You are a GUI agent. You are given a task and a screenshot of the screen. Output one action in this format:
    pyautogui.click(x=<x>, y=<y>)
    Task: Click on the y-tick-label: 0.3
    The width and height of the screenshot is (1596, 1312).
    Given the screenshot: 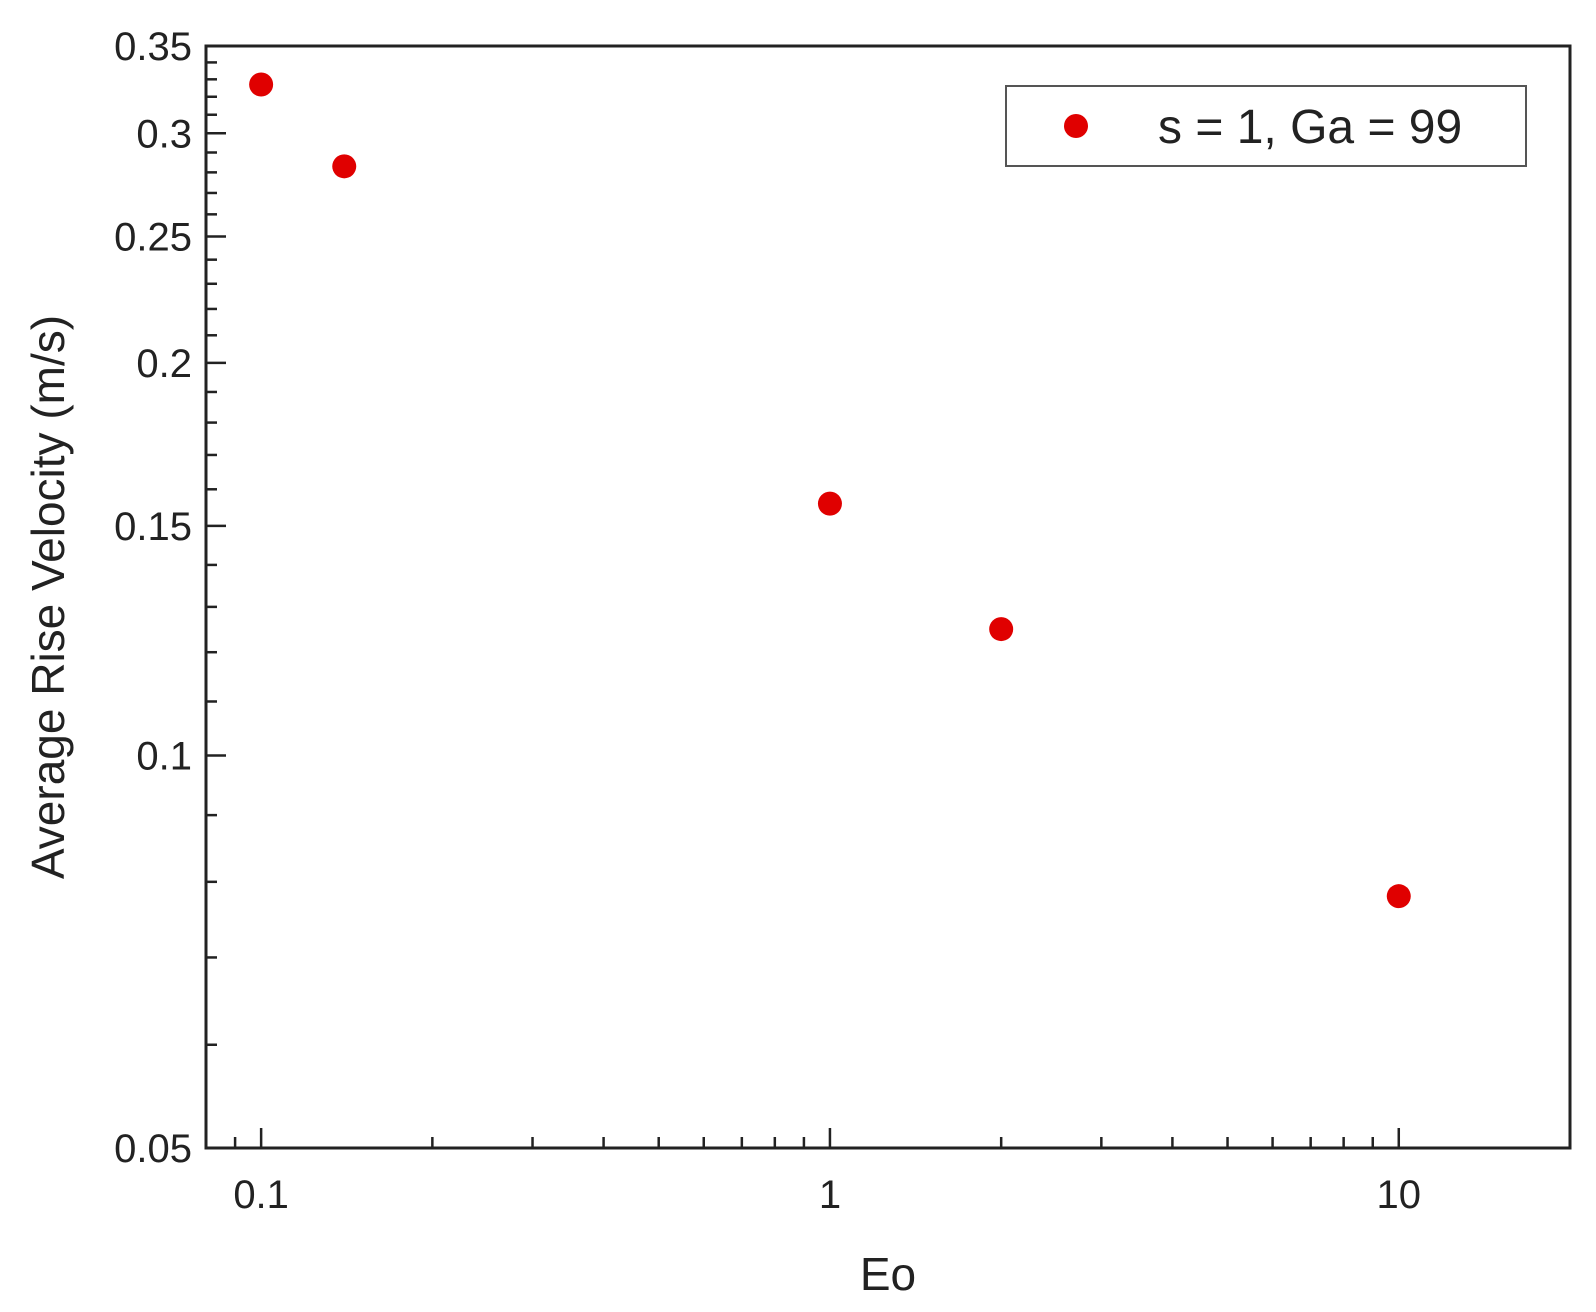 What is the action you would take?
    pyautogui.click(x=164, y=134)
    